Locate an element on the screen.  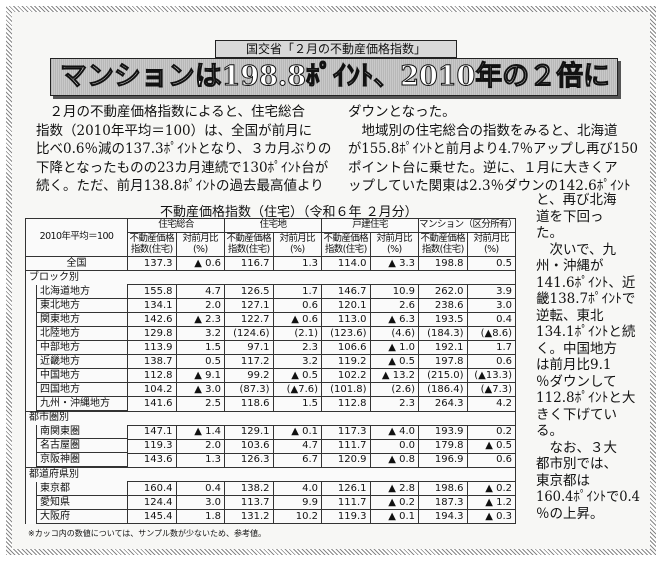
value-cell: ▲ 3.0 is located at coordinates (200, 389).